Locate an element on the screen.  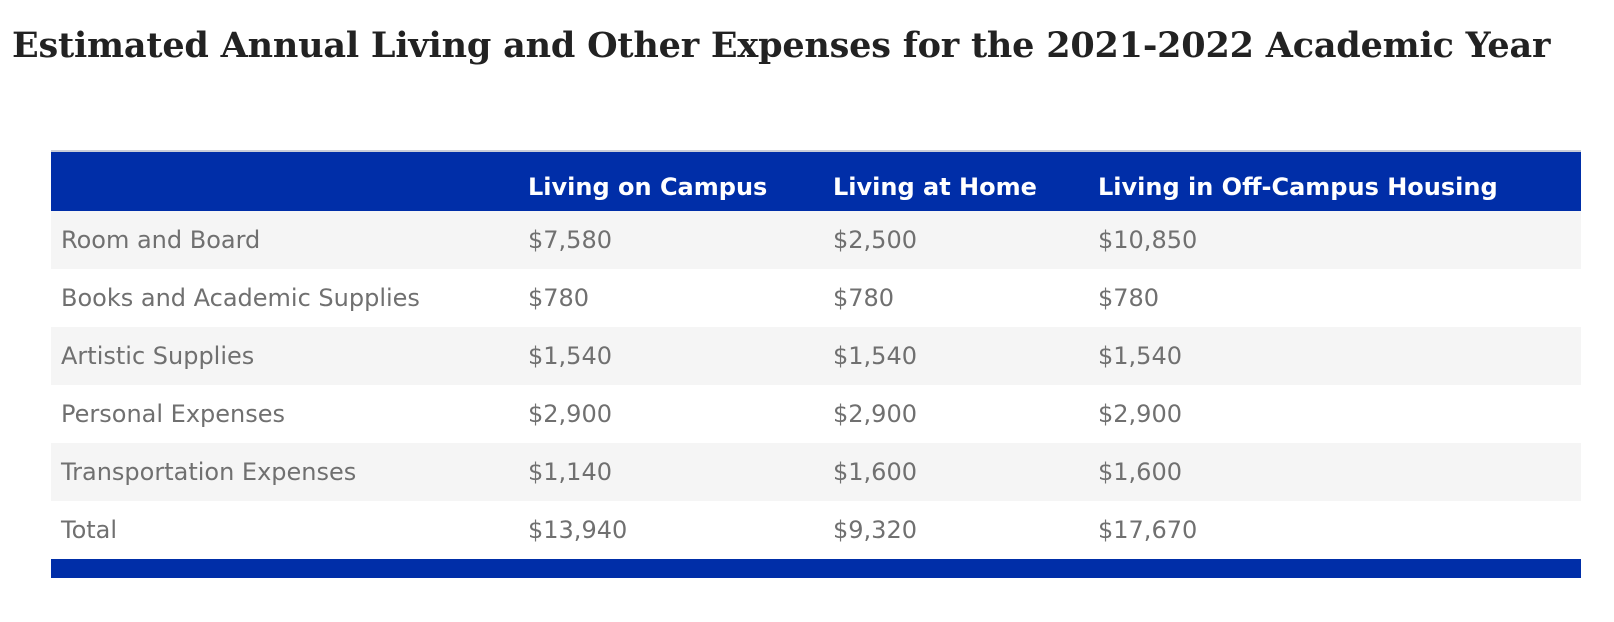
header-cell-row-label is located at coordinates (284, 180).